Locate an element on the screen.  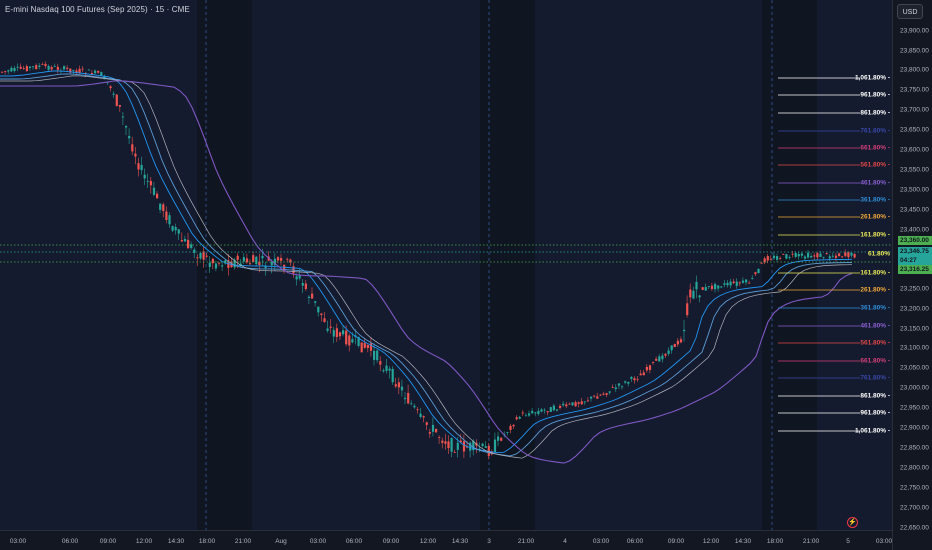
time-tick-label: 4 is located at coordinates (565, 541).